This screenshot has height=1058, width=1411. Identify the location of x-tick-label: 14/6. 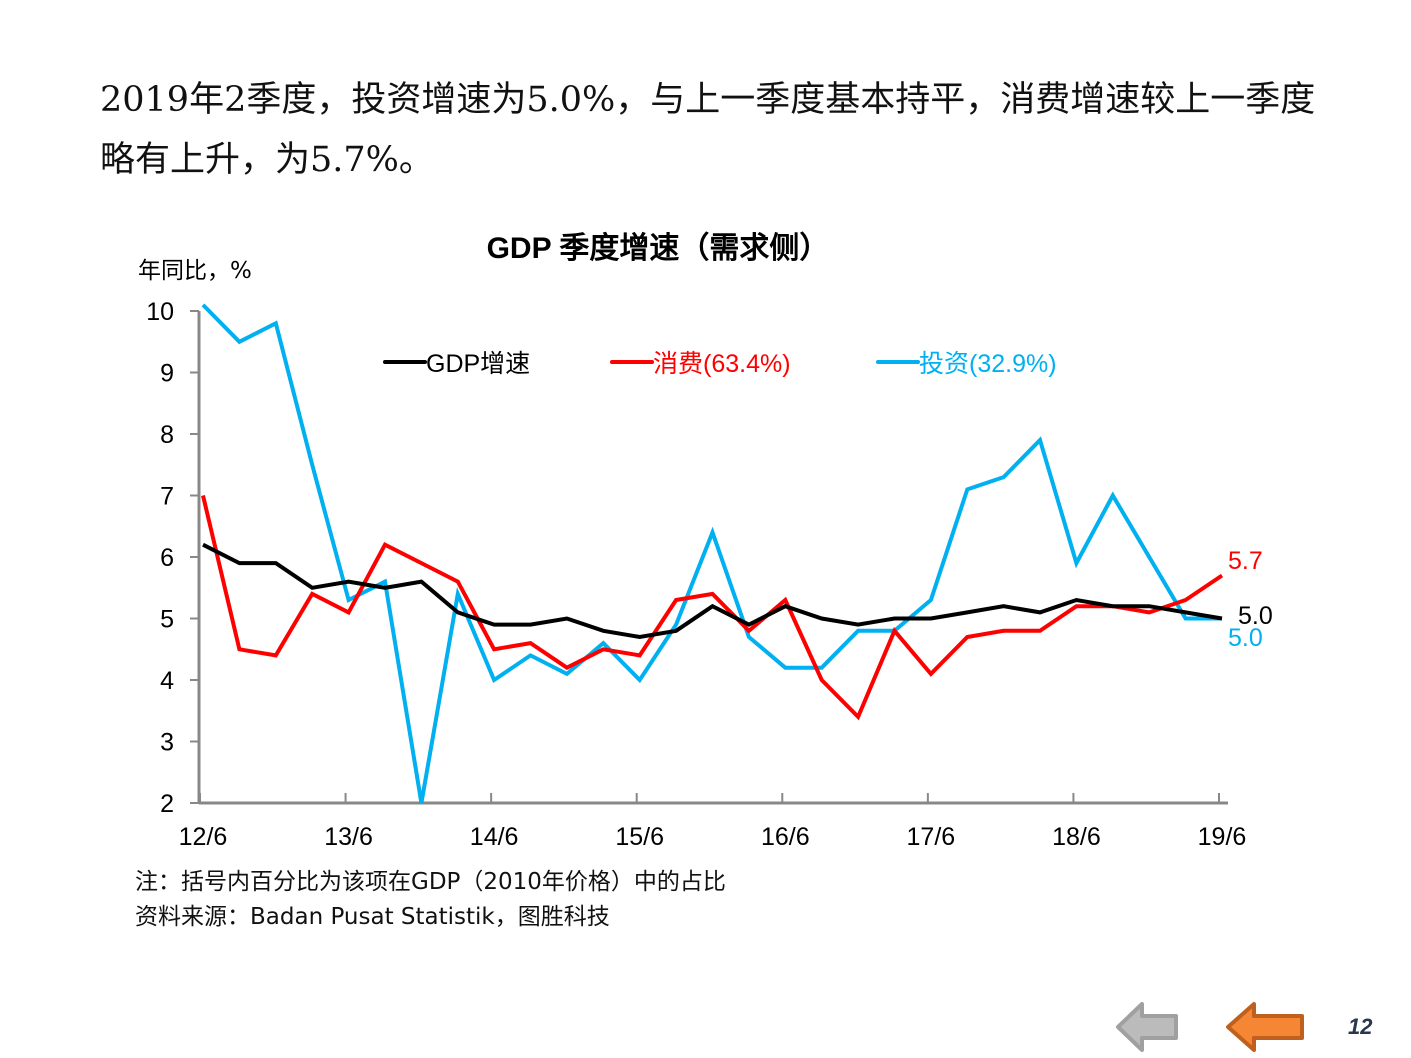
(494, 837).